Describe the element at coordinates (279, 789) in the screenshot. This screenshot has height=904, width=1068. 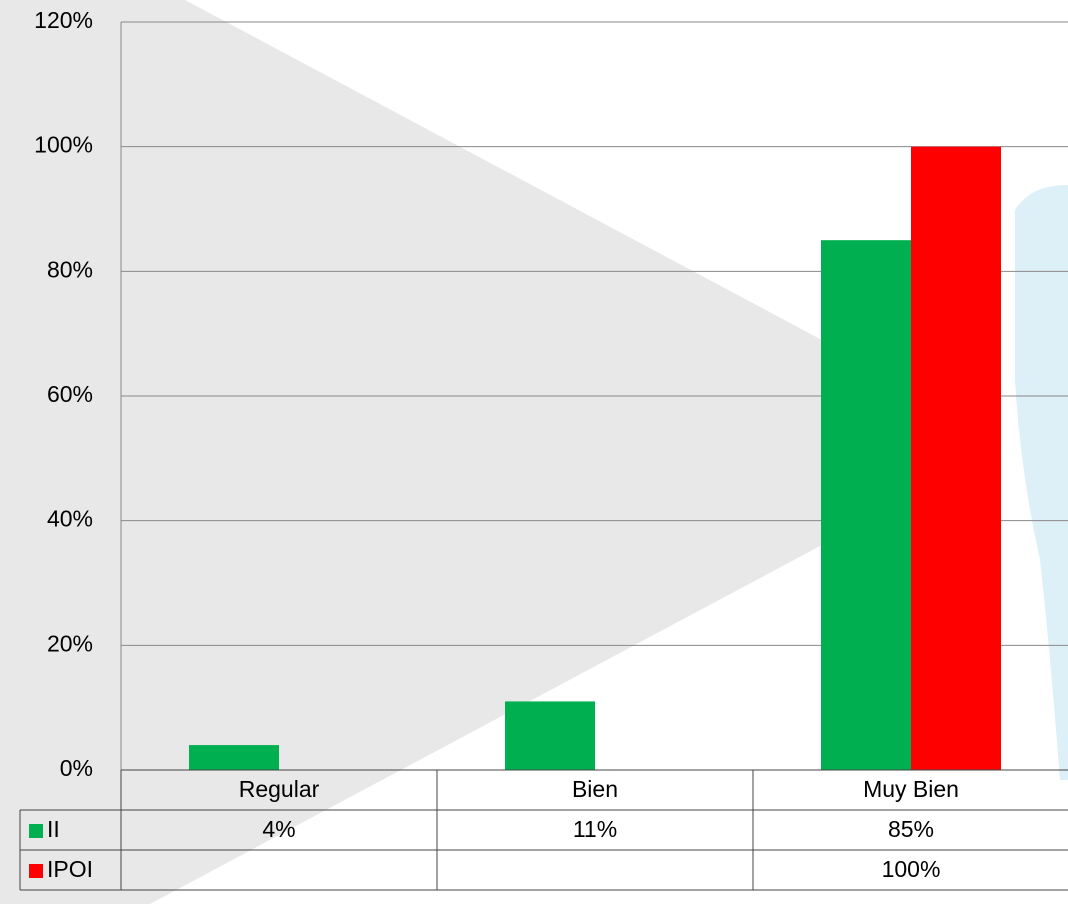
I see `x-tick-label: Regular` at that location.